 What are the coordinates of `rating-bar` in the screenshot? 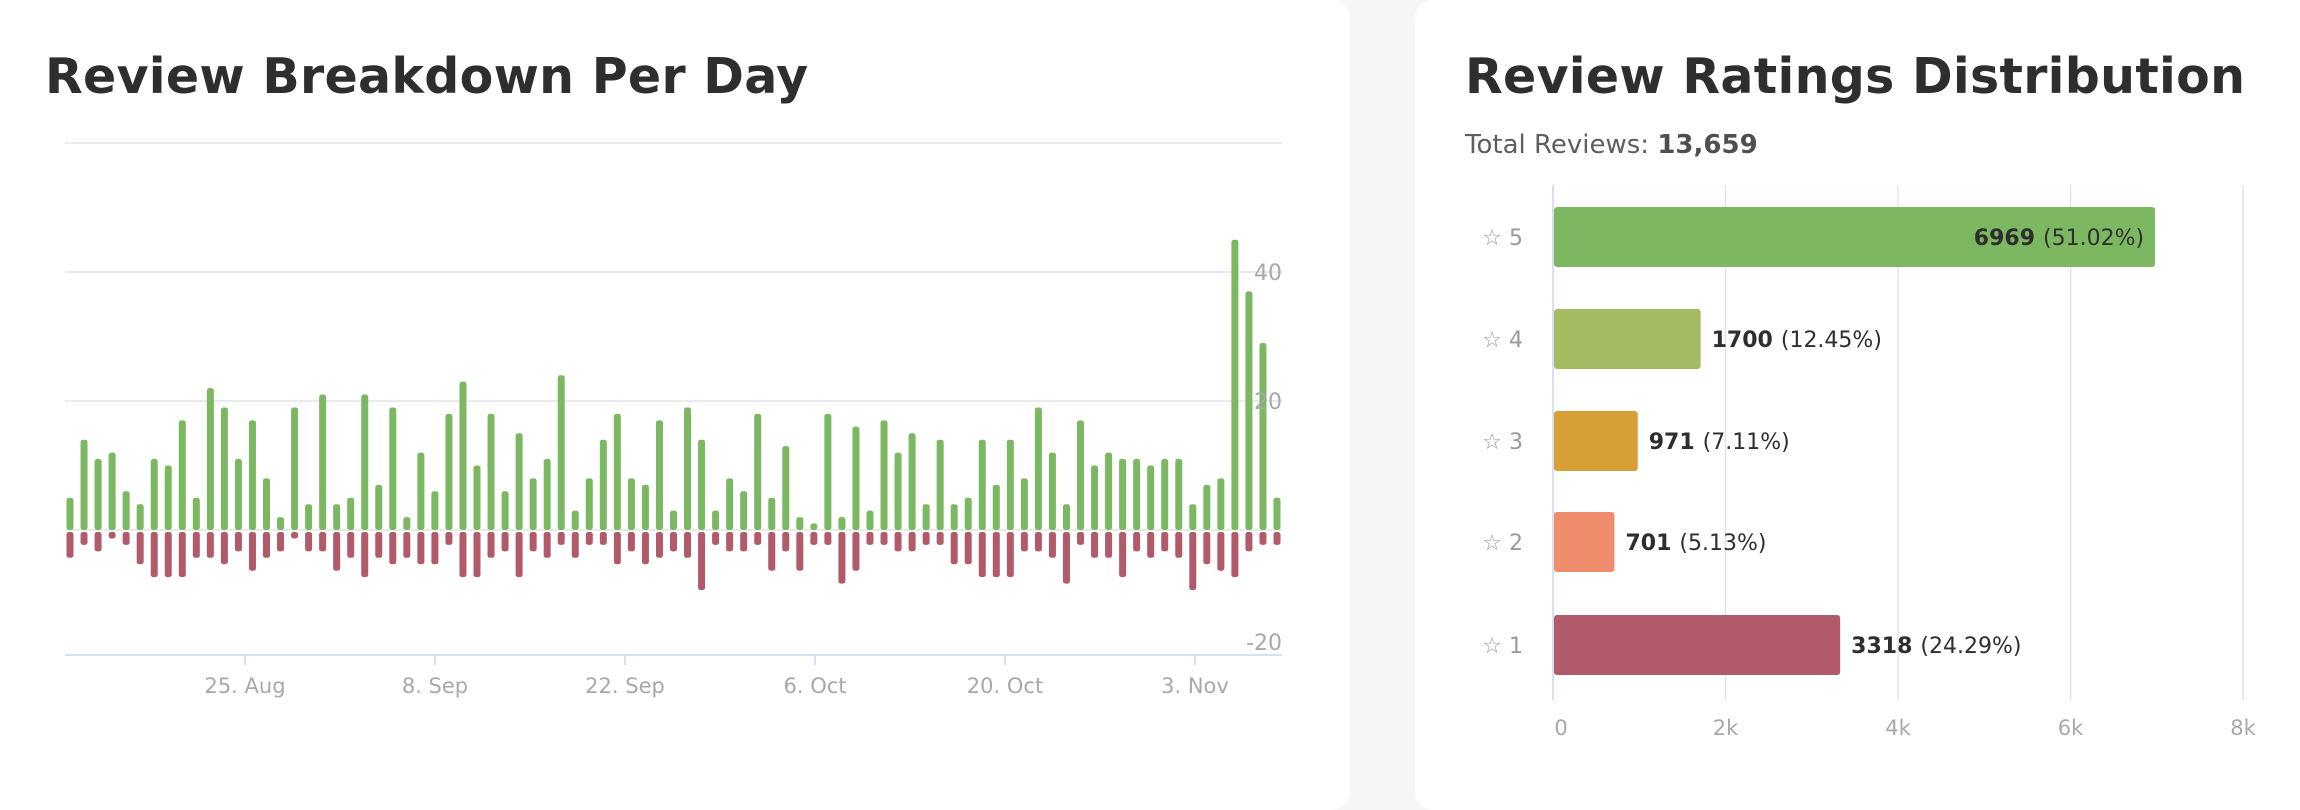 It's located at (1627, 339).